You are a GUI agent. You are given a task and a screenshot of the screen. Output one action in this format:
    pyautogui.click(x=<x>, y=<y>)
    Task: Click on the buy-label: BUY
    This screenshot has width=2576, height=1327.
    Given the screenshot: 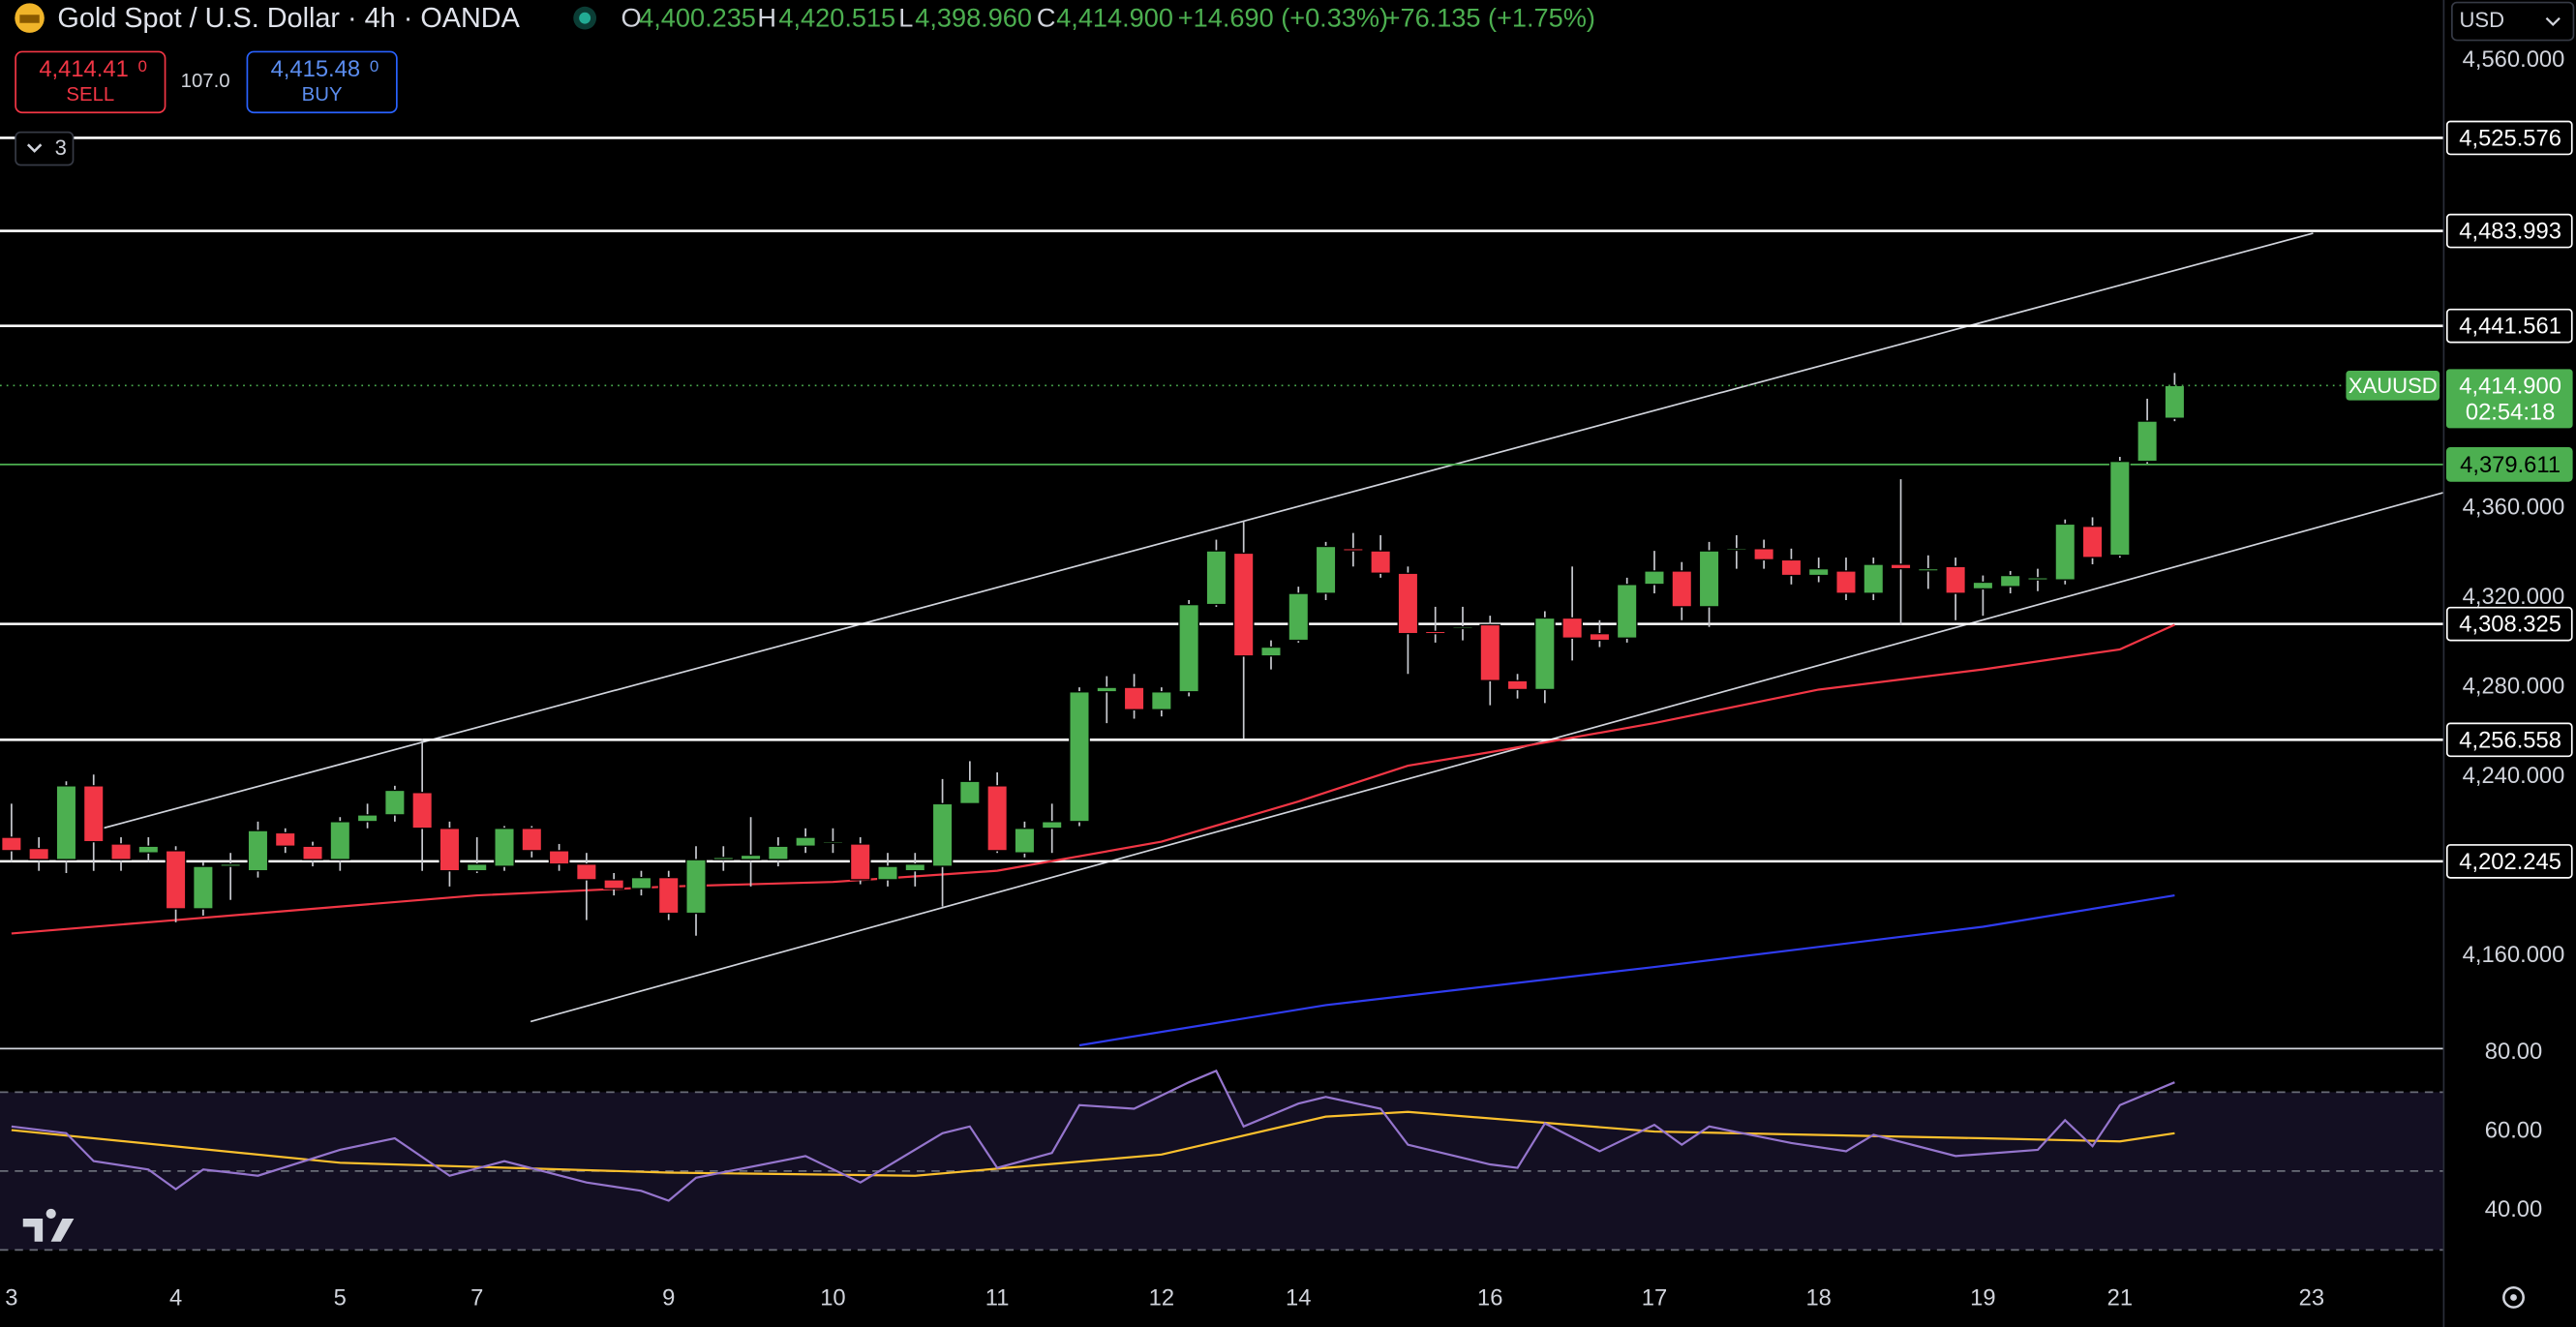 What is the action you would take?
    pyautogui.click(x=322, y=95)
    